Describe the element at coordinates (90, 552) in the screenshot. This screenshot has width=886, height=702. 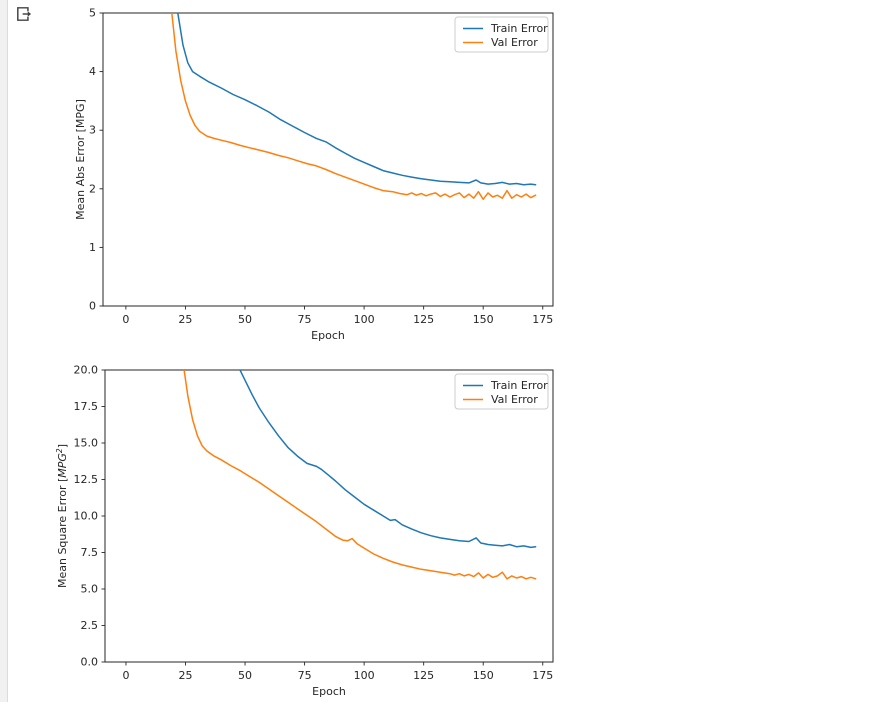
I see `y-tick-label: 7.5` at that location.